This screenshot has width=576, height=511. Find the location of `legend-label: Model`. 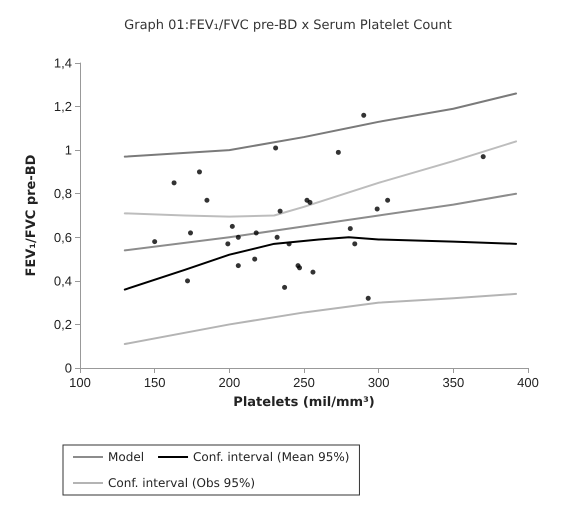

legend-label: Model is located at coordinates (126, 457).